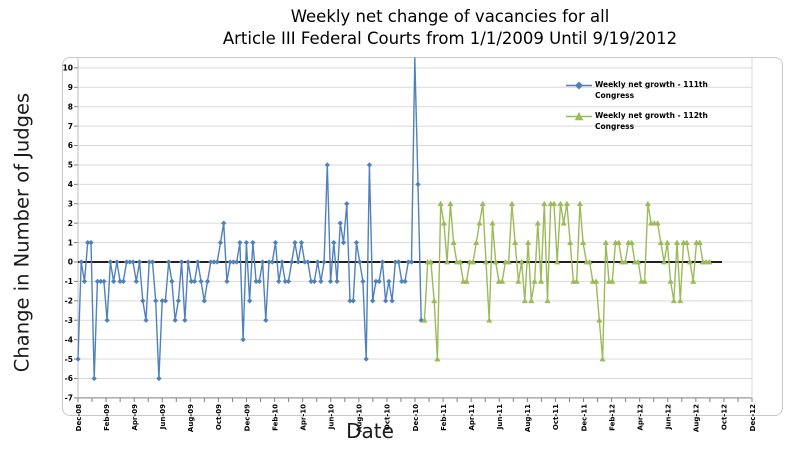  I want to click on x-tick-label: Apr-10, so click(303, 417).